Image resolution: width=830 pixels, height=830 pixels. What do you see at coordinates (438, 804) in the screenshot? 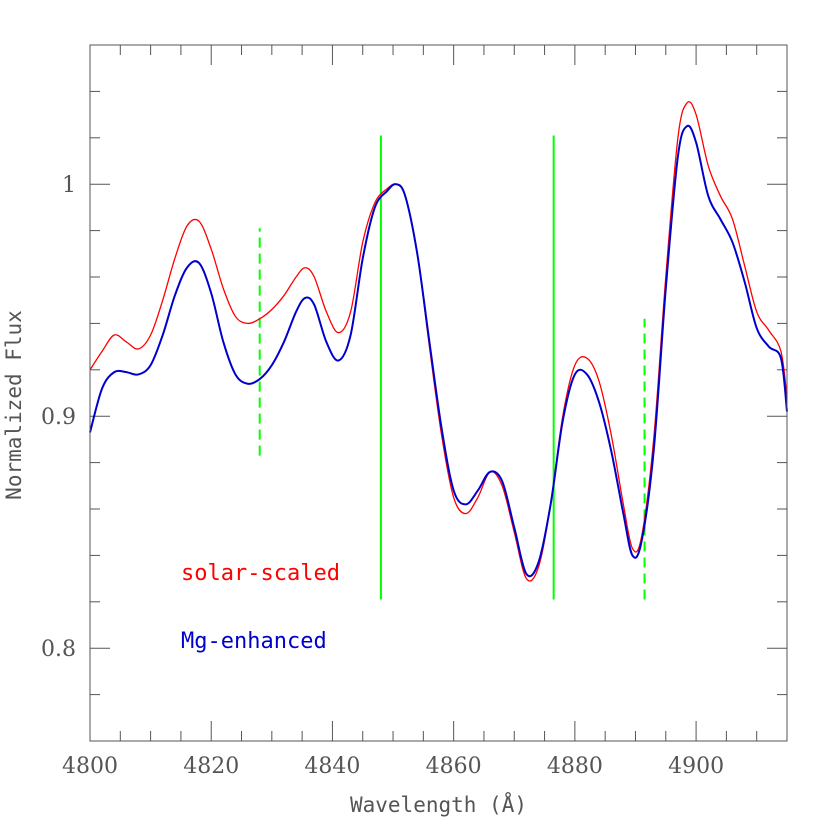
I see `x-axis-title: Wavelength (Å)` at bounding box center [438, 804].